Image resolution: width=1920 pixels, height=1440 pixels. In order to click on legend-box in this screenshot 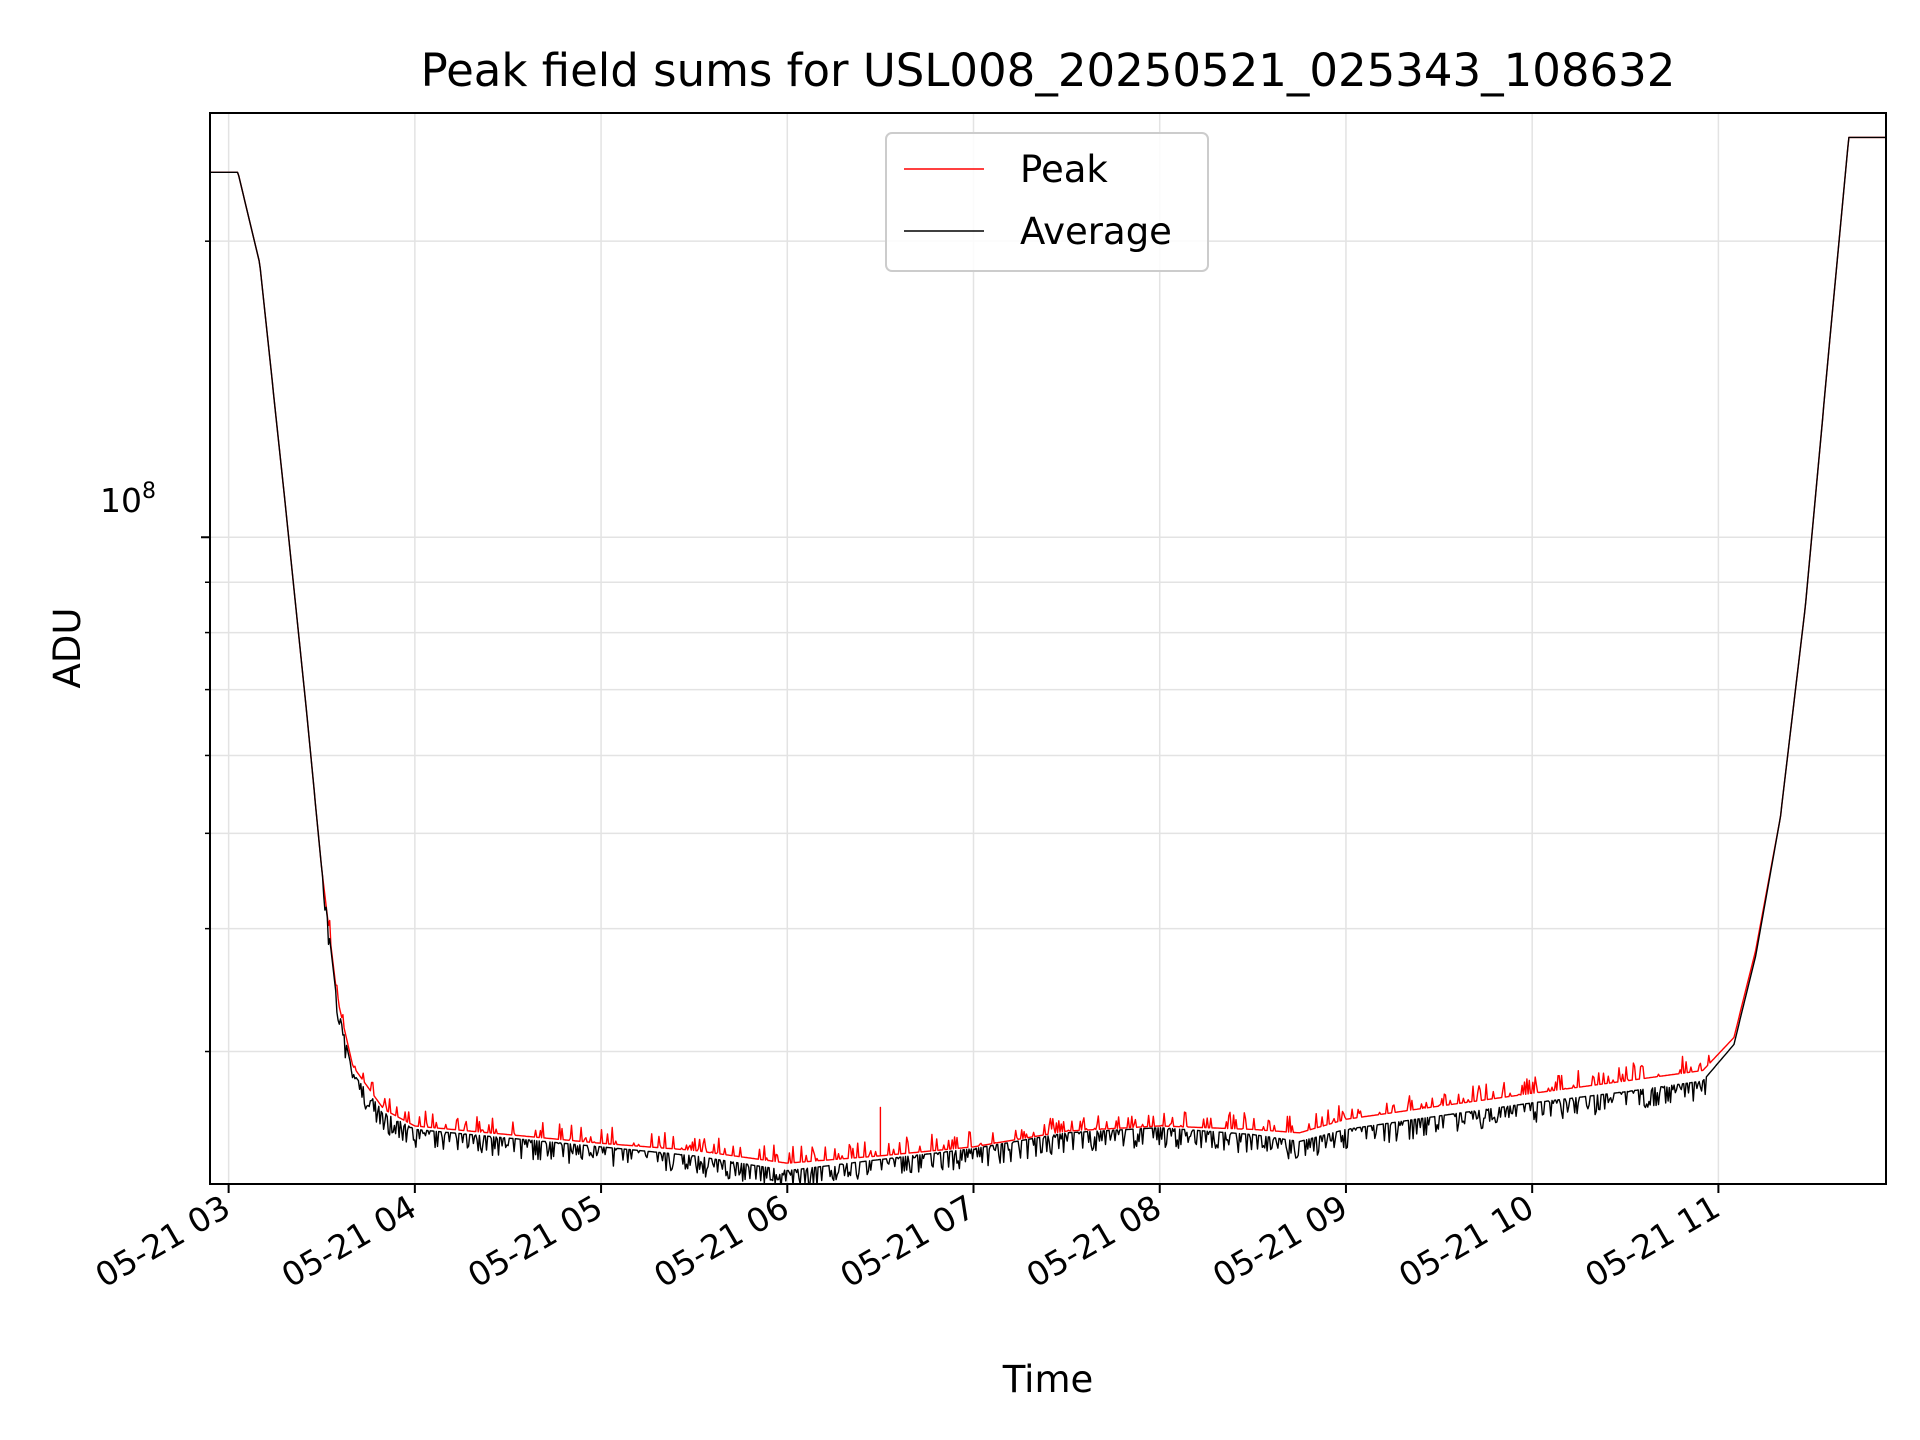, I will do `click(1047, 202)`.